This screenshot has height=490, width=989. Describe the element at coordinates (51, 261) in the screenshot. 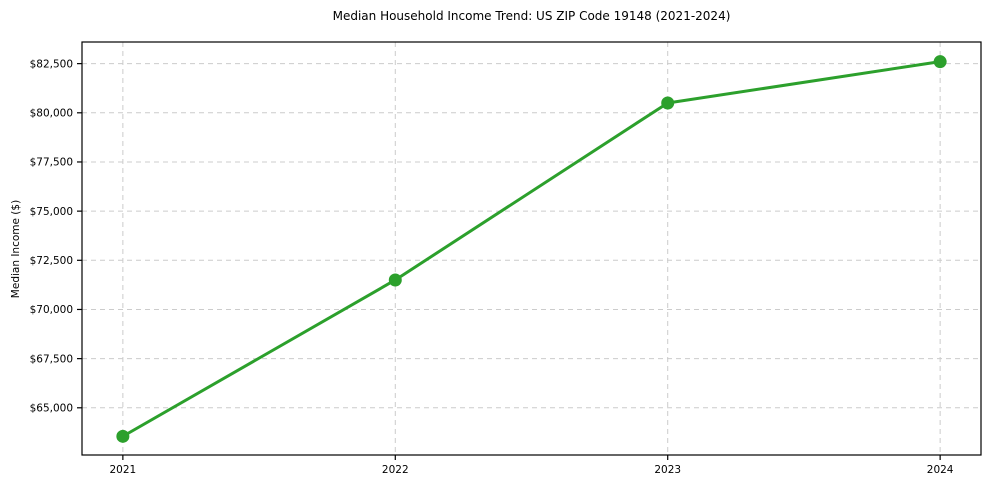

I see `y-tick-label: $72,500` at that location.